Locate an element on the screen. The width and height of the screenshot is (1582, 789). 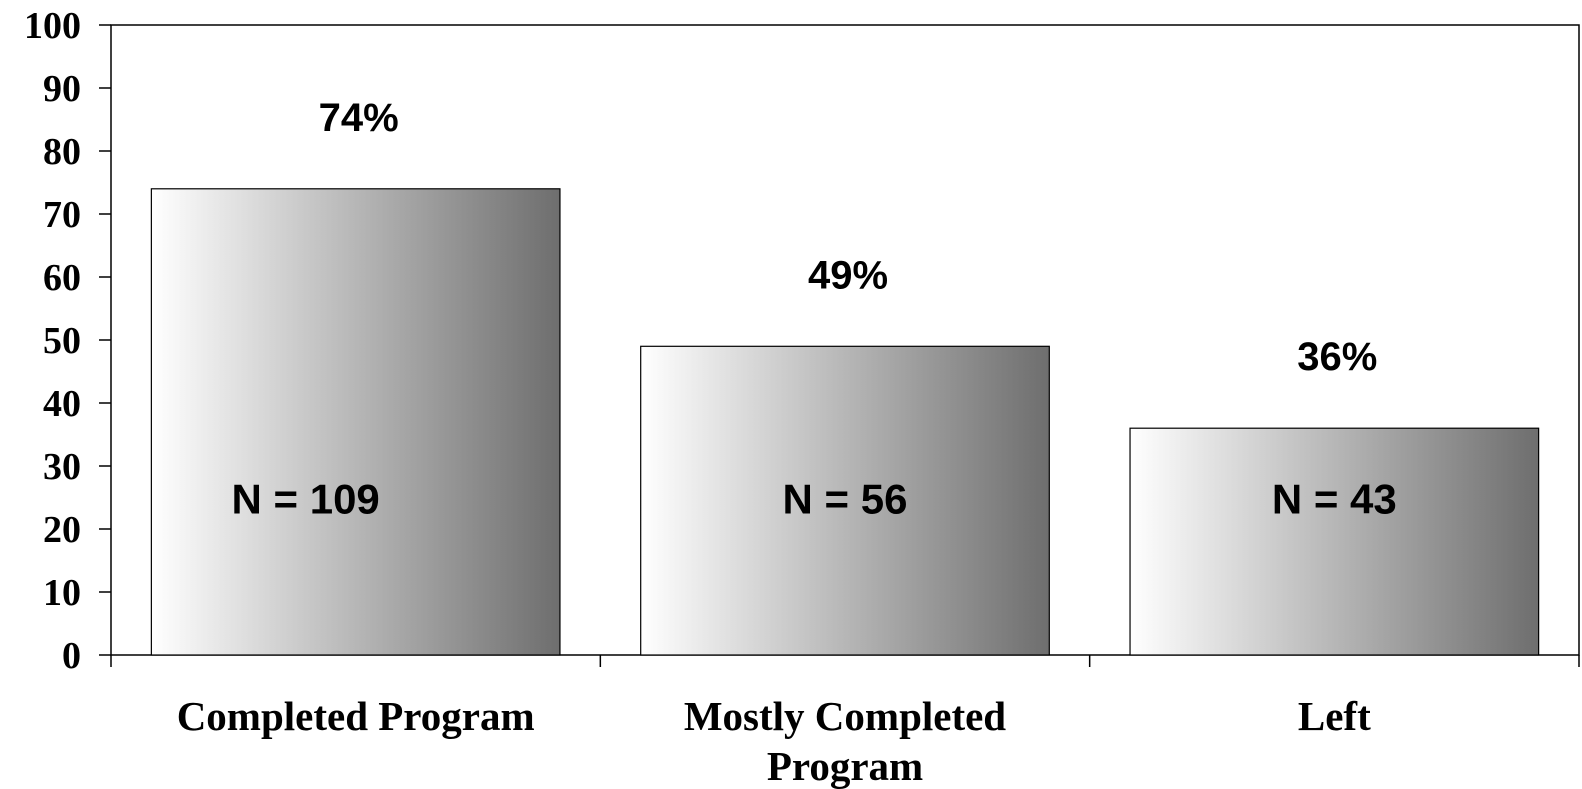
bar-annotation: N = 56 is located at coordinates (845, 498).